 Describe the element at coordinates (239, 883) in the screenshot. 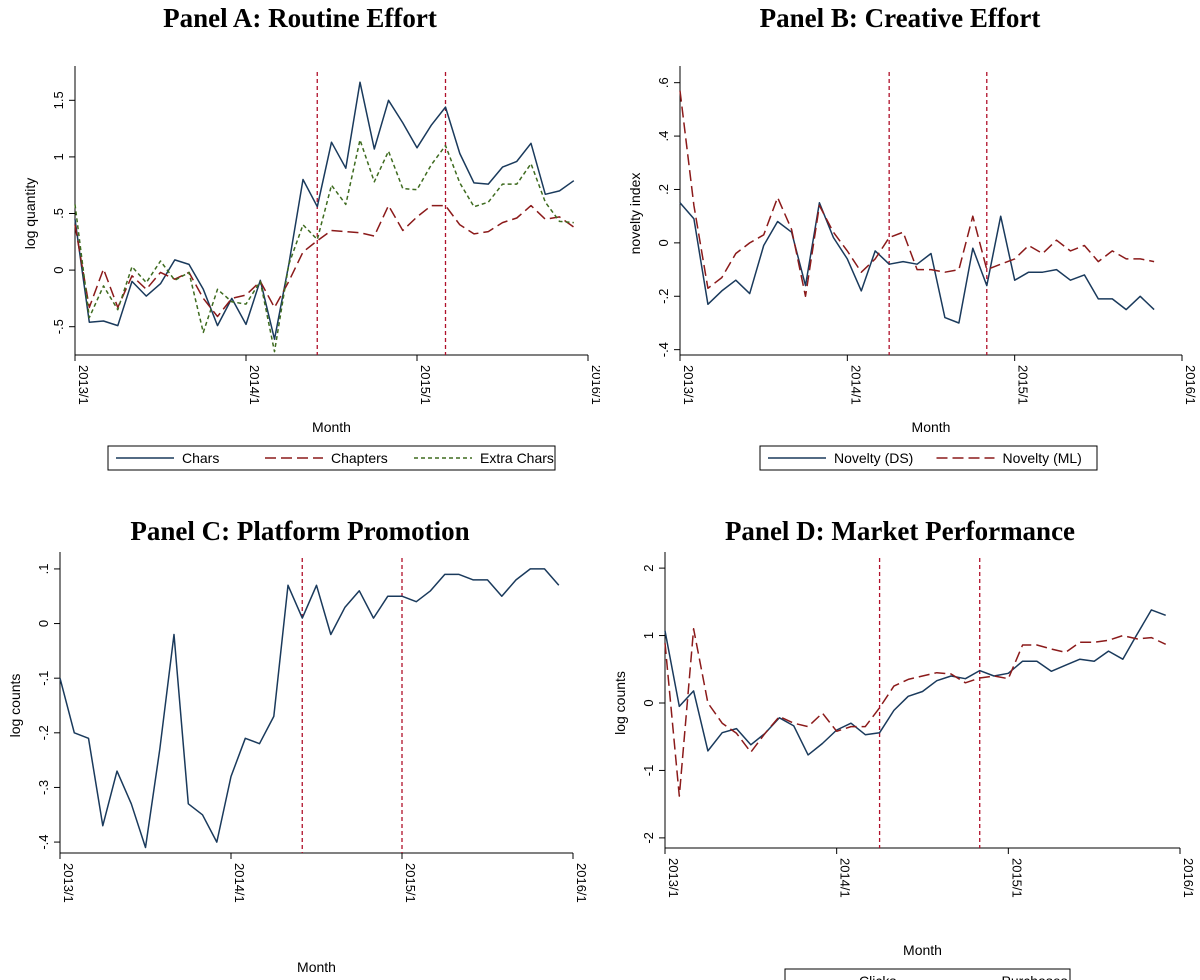

I see `panel-c-x-tick-label: 2014/1` at that location.